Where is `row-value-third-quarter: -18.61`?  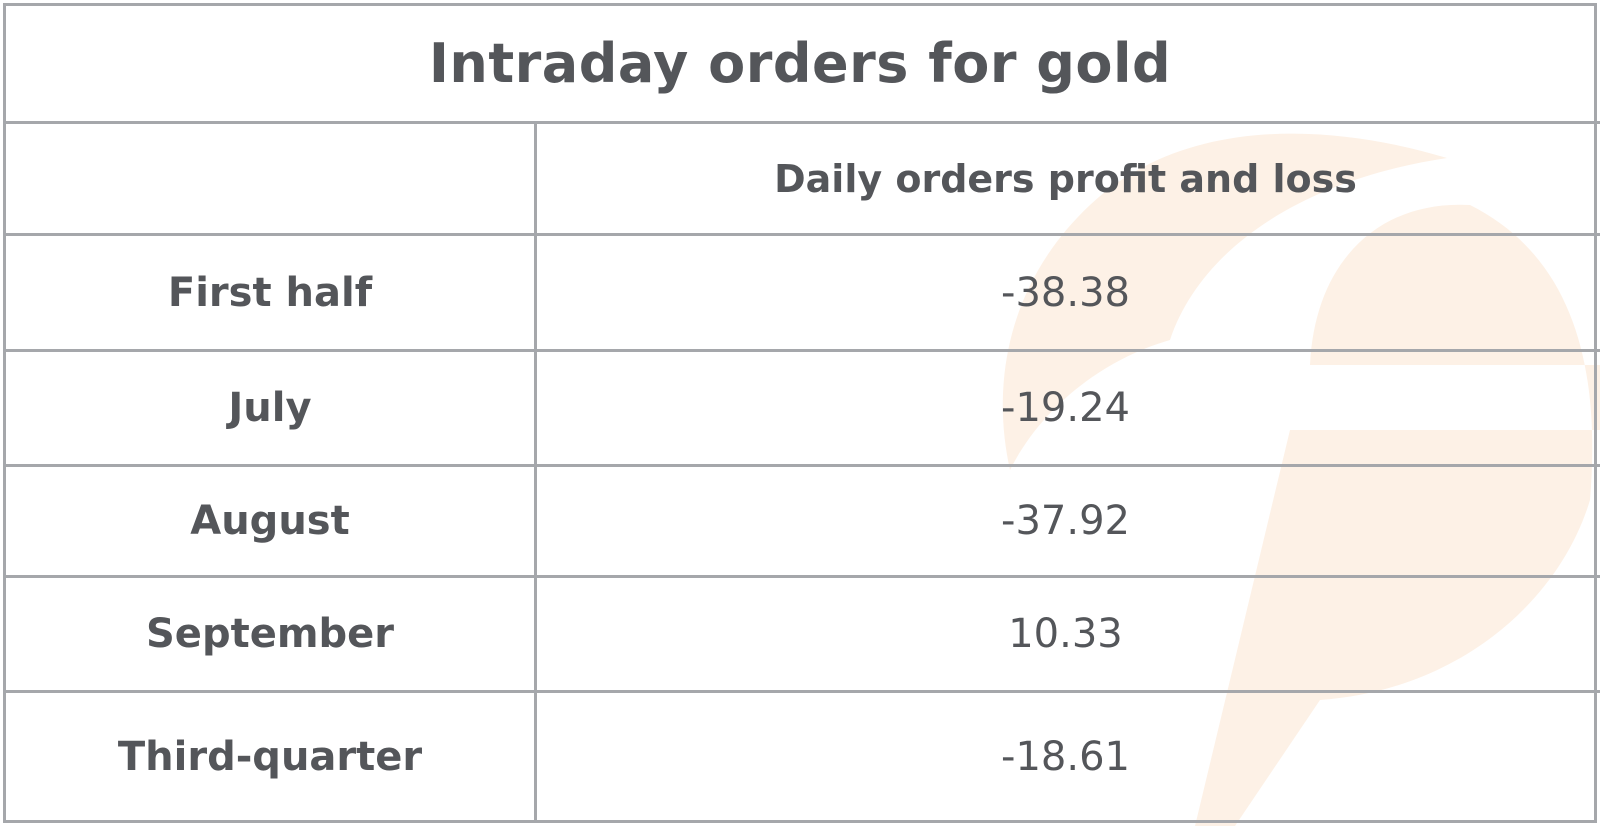
row-value-third-quarter: -18.61 is located at coordinates (1065, 756).